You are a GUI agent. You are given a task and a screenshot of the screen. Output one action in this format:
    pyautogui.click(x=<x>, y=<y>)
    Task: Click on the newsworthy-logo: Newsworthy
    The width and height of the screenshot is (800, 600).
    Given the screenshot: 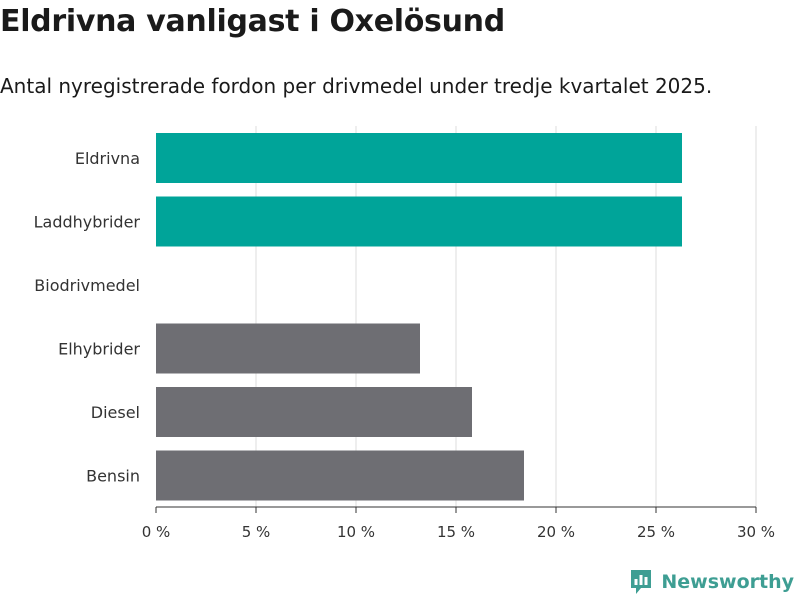 What is the action you would take?
    pyautogui.click(x=711, y=582)
    